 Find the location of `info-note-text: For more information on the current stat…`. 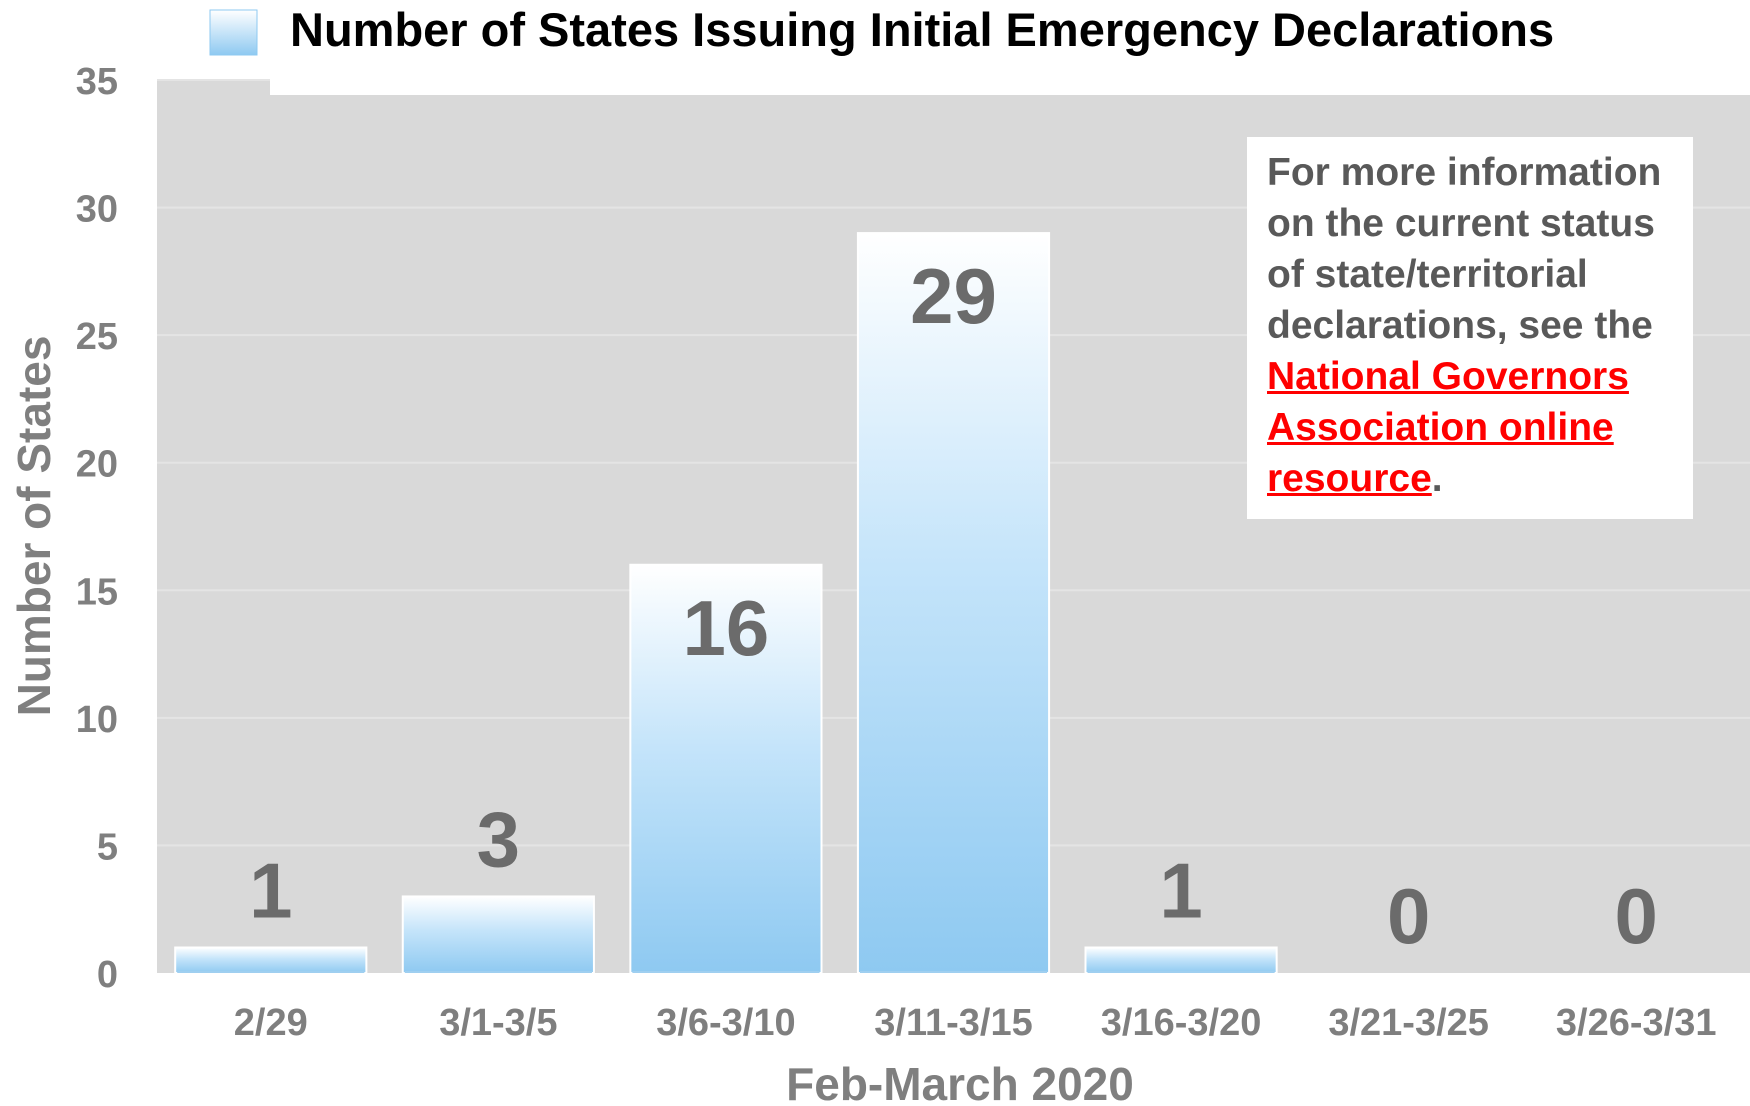

info-note-text: For more information on the current stat… is located at coordinates (1464, 249).